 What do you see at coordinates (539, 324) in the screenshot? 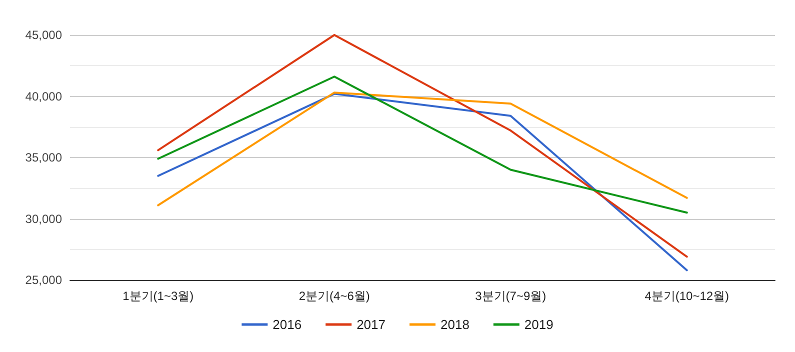
I see `legend-label: 2019` at bounding box center [539, 324].